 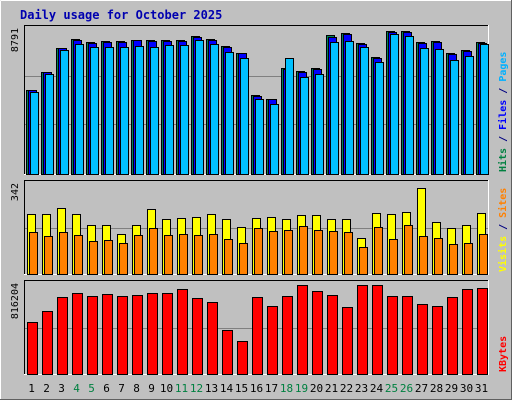 What do you see at coordinates (503, 115) in the screenshot?
I see `side-label-part: Files` at bounding box center [503, 115].